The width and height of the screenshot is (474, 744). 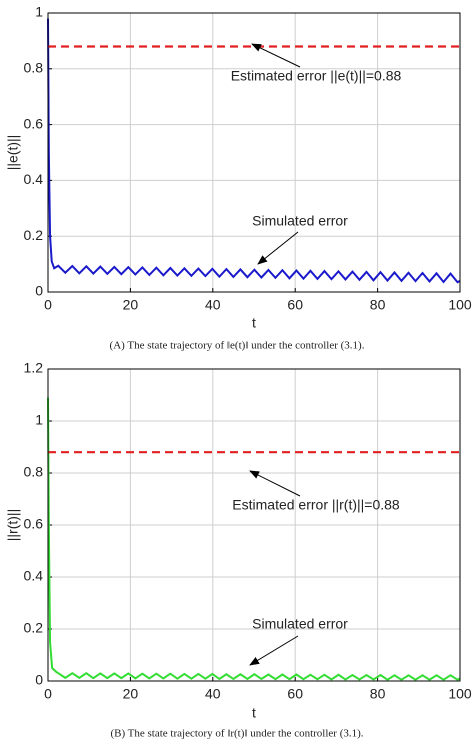 What do you see at coordinates (316, 76) in the screenshot?
I see `annotation: Estimated error ||e(t)||=0.88` at bounding box center [316, 76].